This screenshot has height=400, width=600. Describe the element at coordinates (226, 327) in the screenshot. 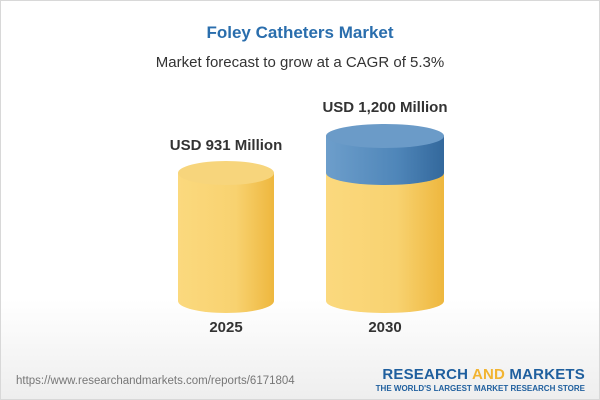

I see `x-tick-2025: 2025` at that location.